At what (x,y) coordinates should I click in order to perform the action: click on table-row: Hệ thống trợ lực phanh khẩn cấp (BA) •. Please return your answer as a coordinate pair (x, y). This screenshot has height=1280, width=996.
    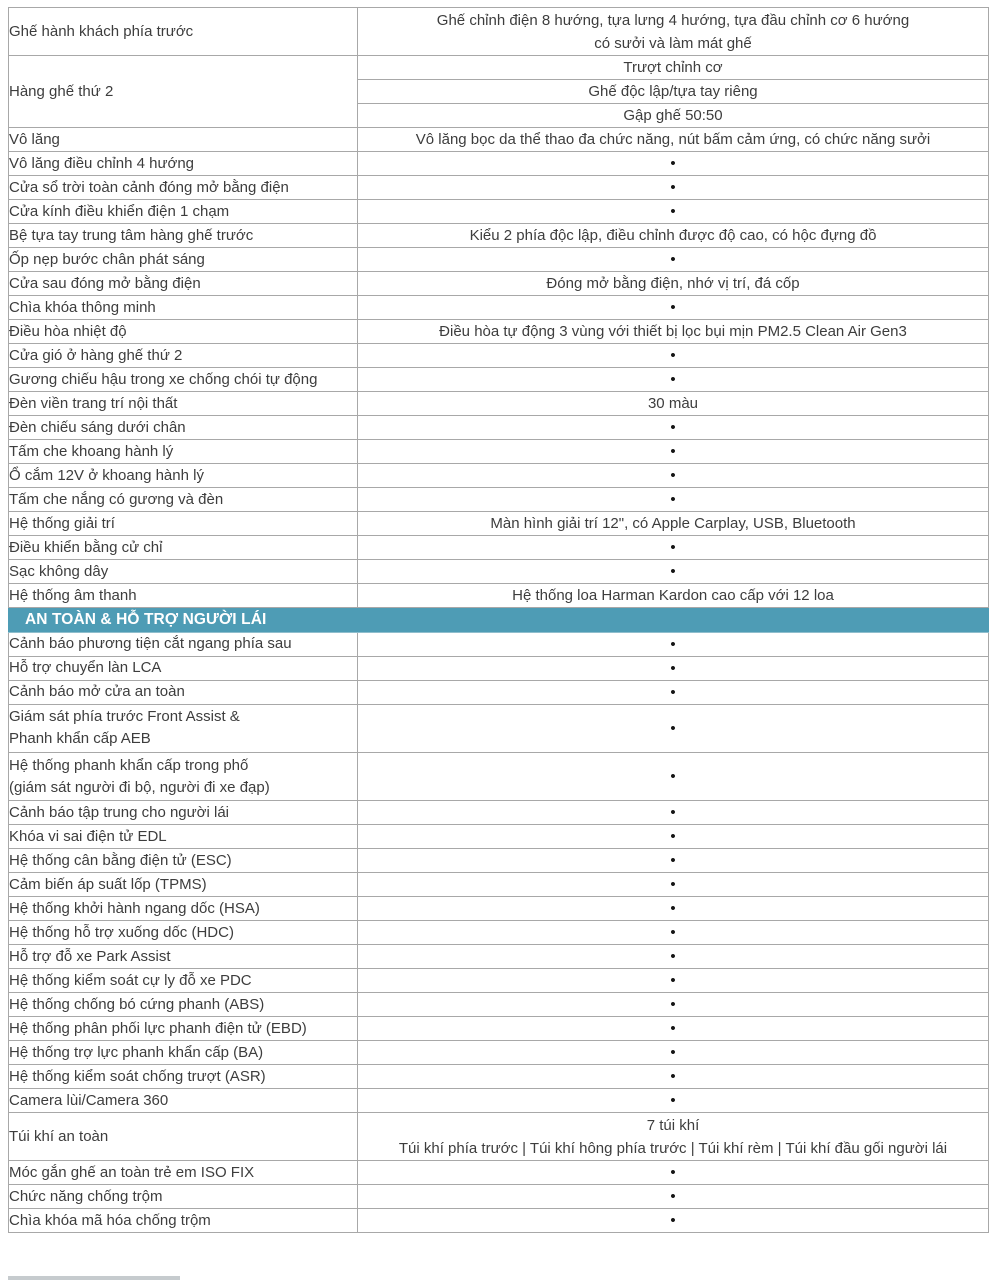
    Looking at the image, I should click on (498, 1053).